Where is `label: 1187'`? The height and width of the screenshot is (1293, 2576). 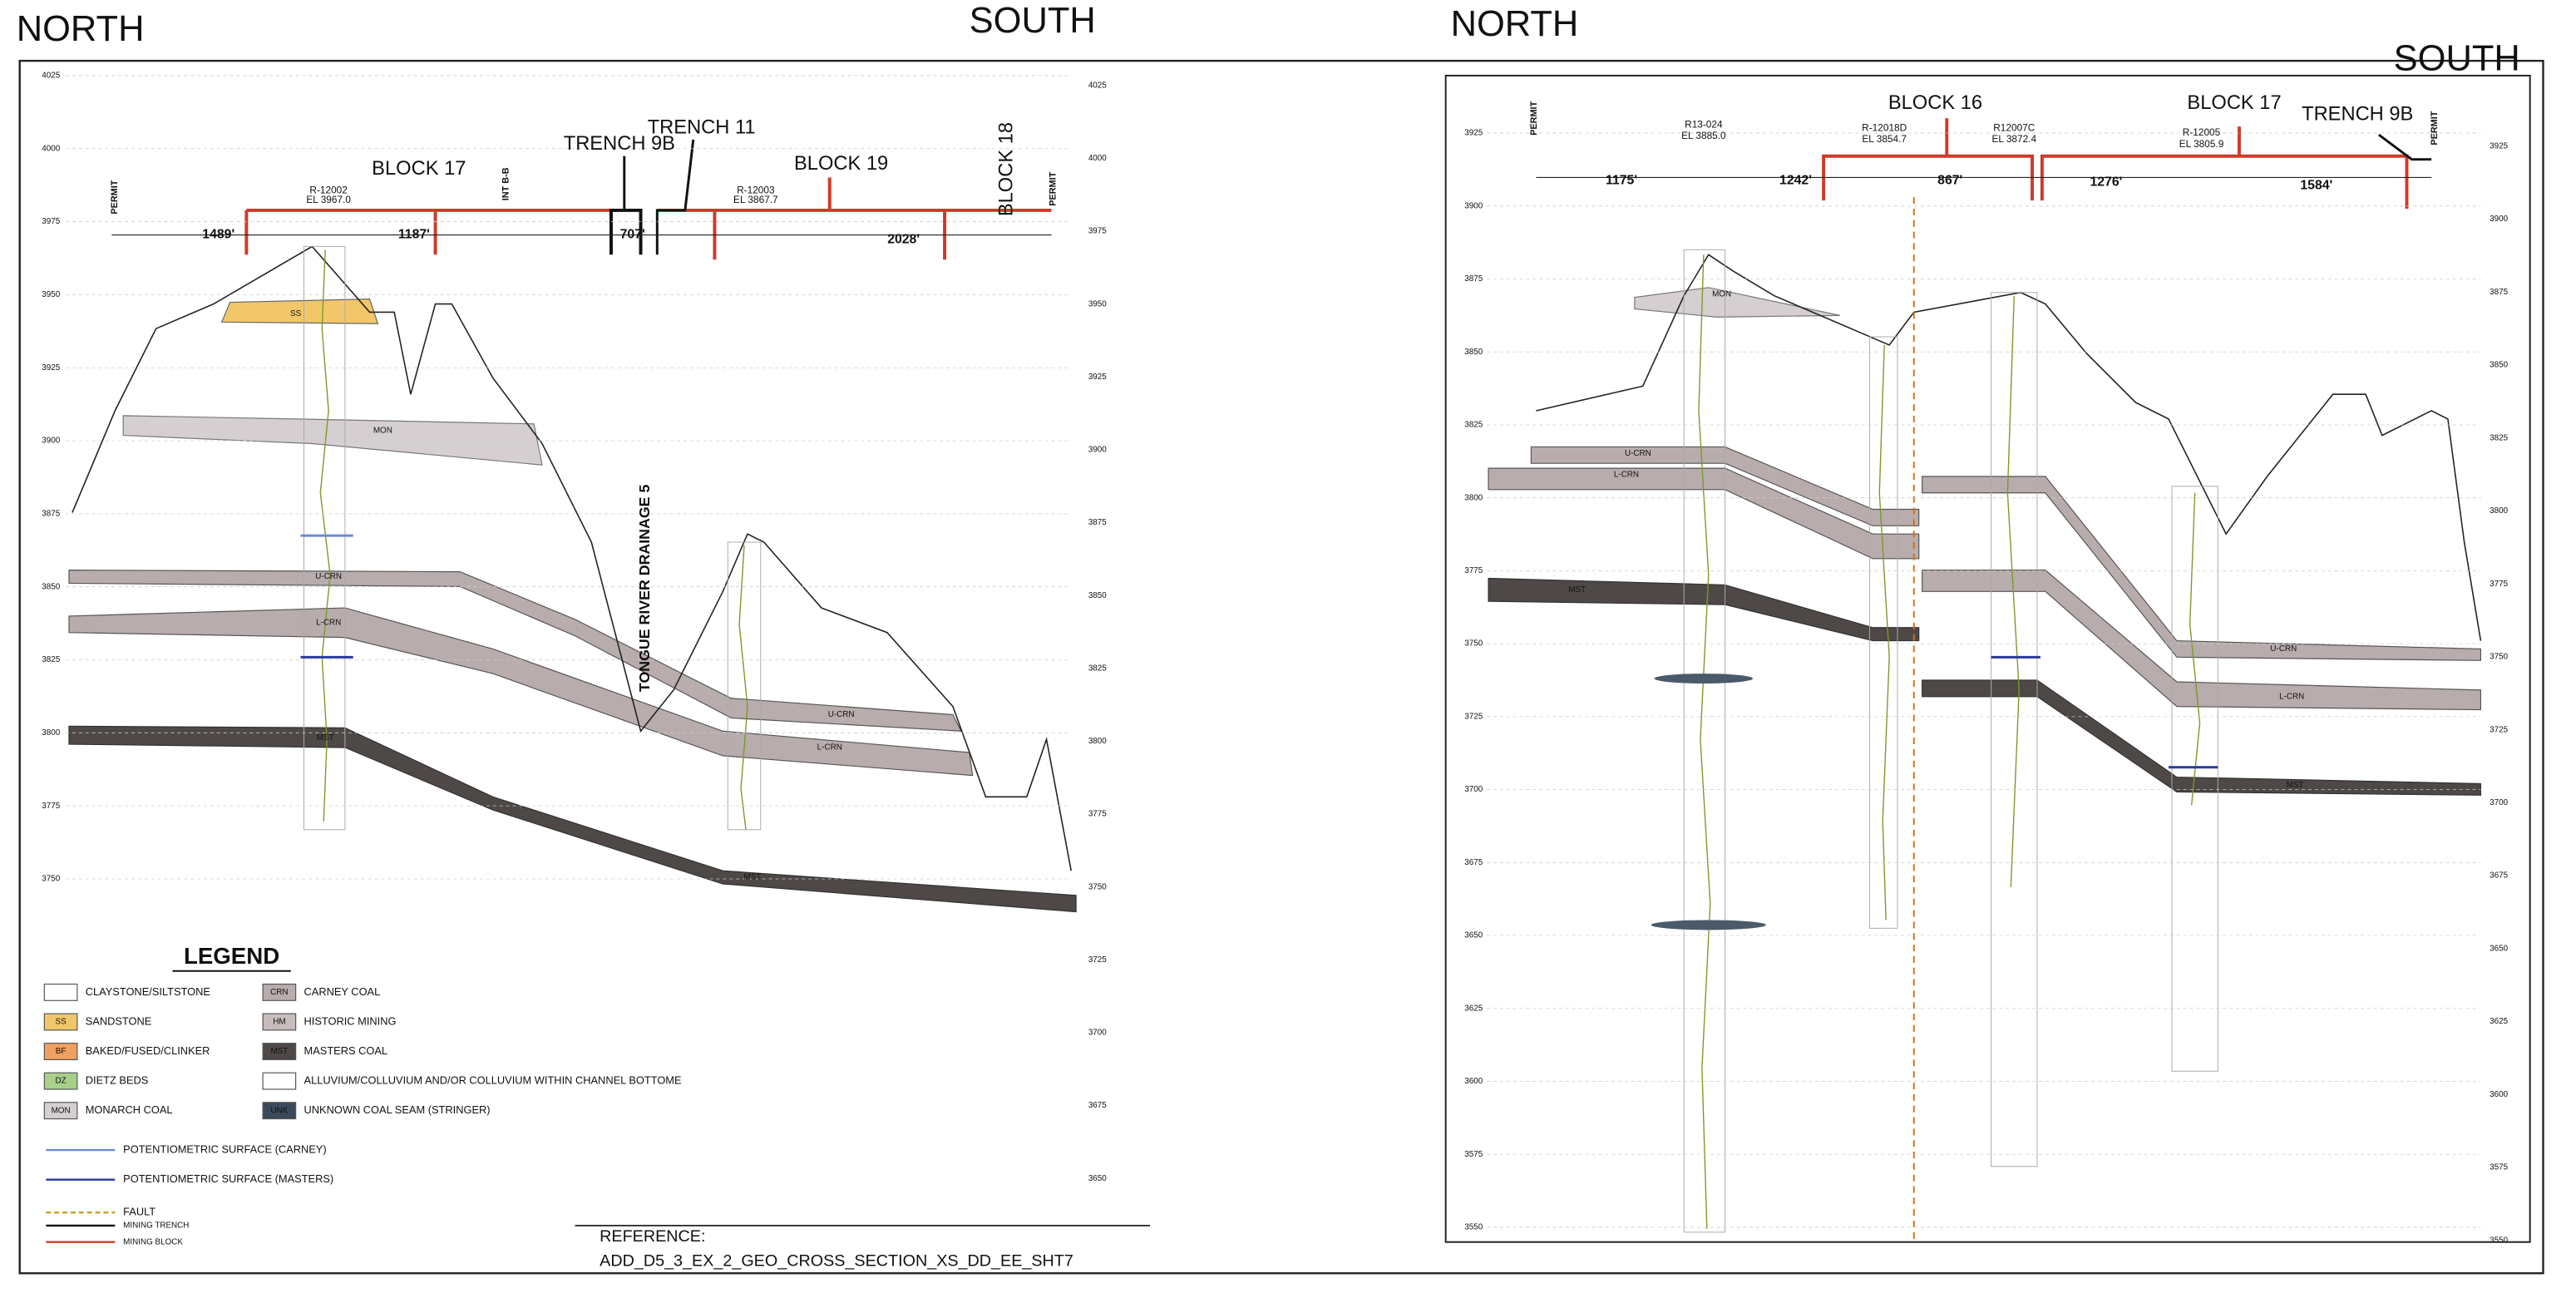
label: 1187' is located at coordinates (414, 235).